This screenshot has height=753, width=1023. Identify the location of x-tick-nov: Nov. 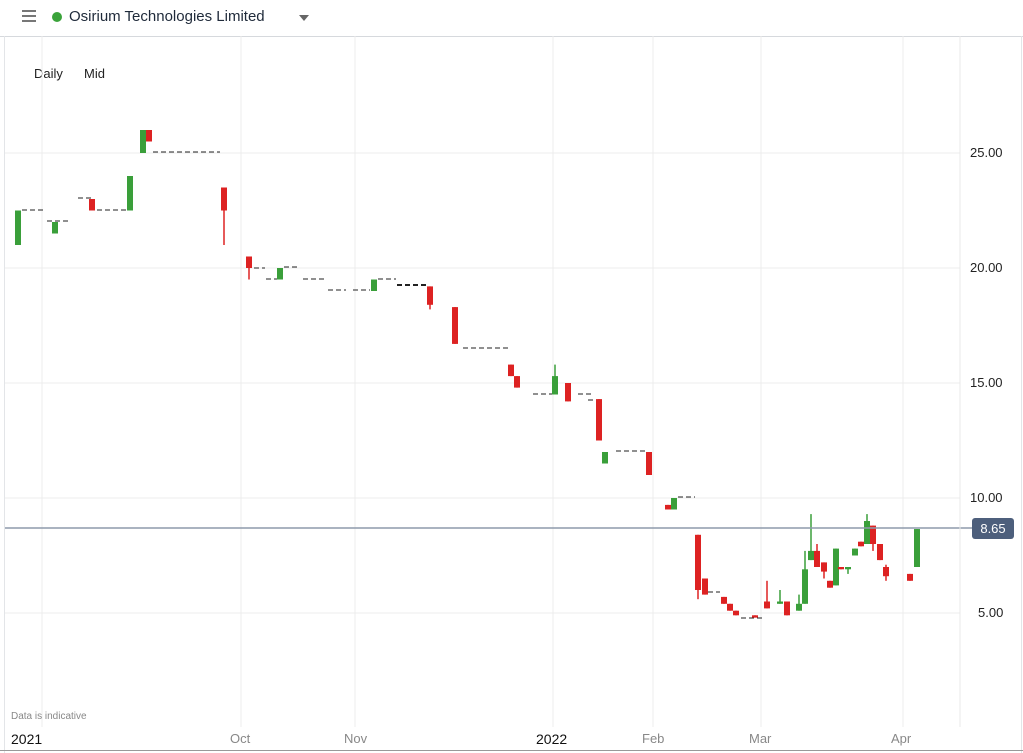
(356, 738).